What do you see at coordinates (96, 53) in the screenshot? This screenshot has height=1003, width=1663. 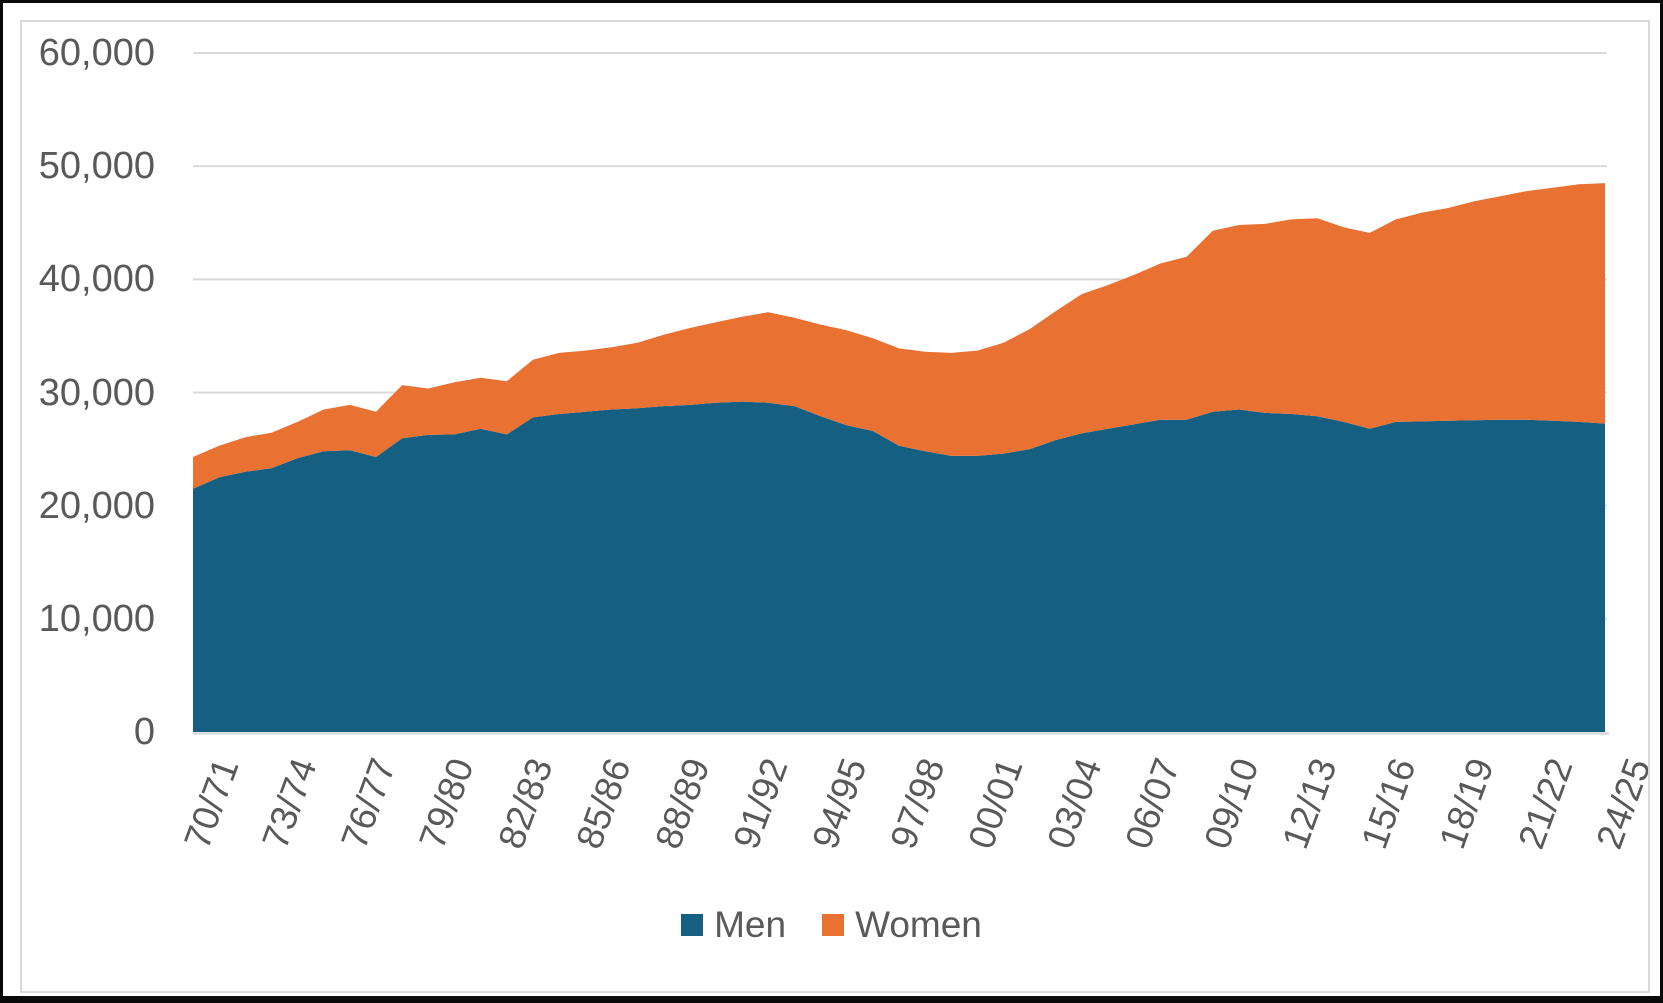 I see `y-axis-label: 60,000` at bounding box center [96, 53].